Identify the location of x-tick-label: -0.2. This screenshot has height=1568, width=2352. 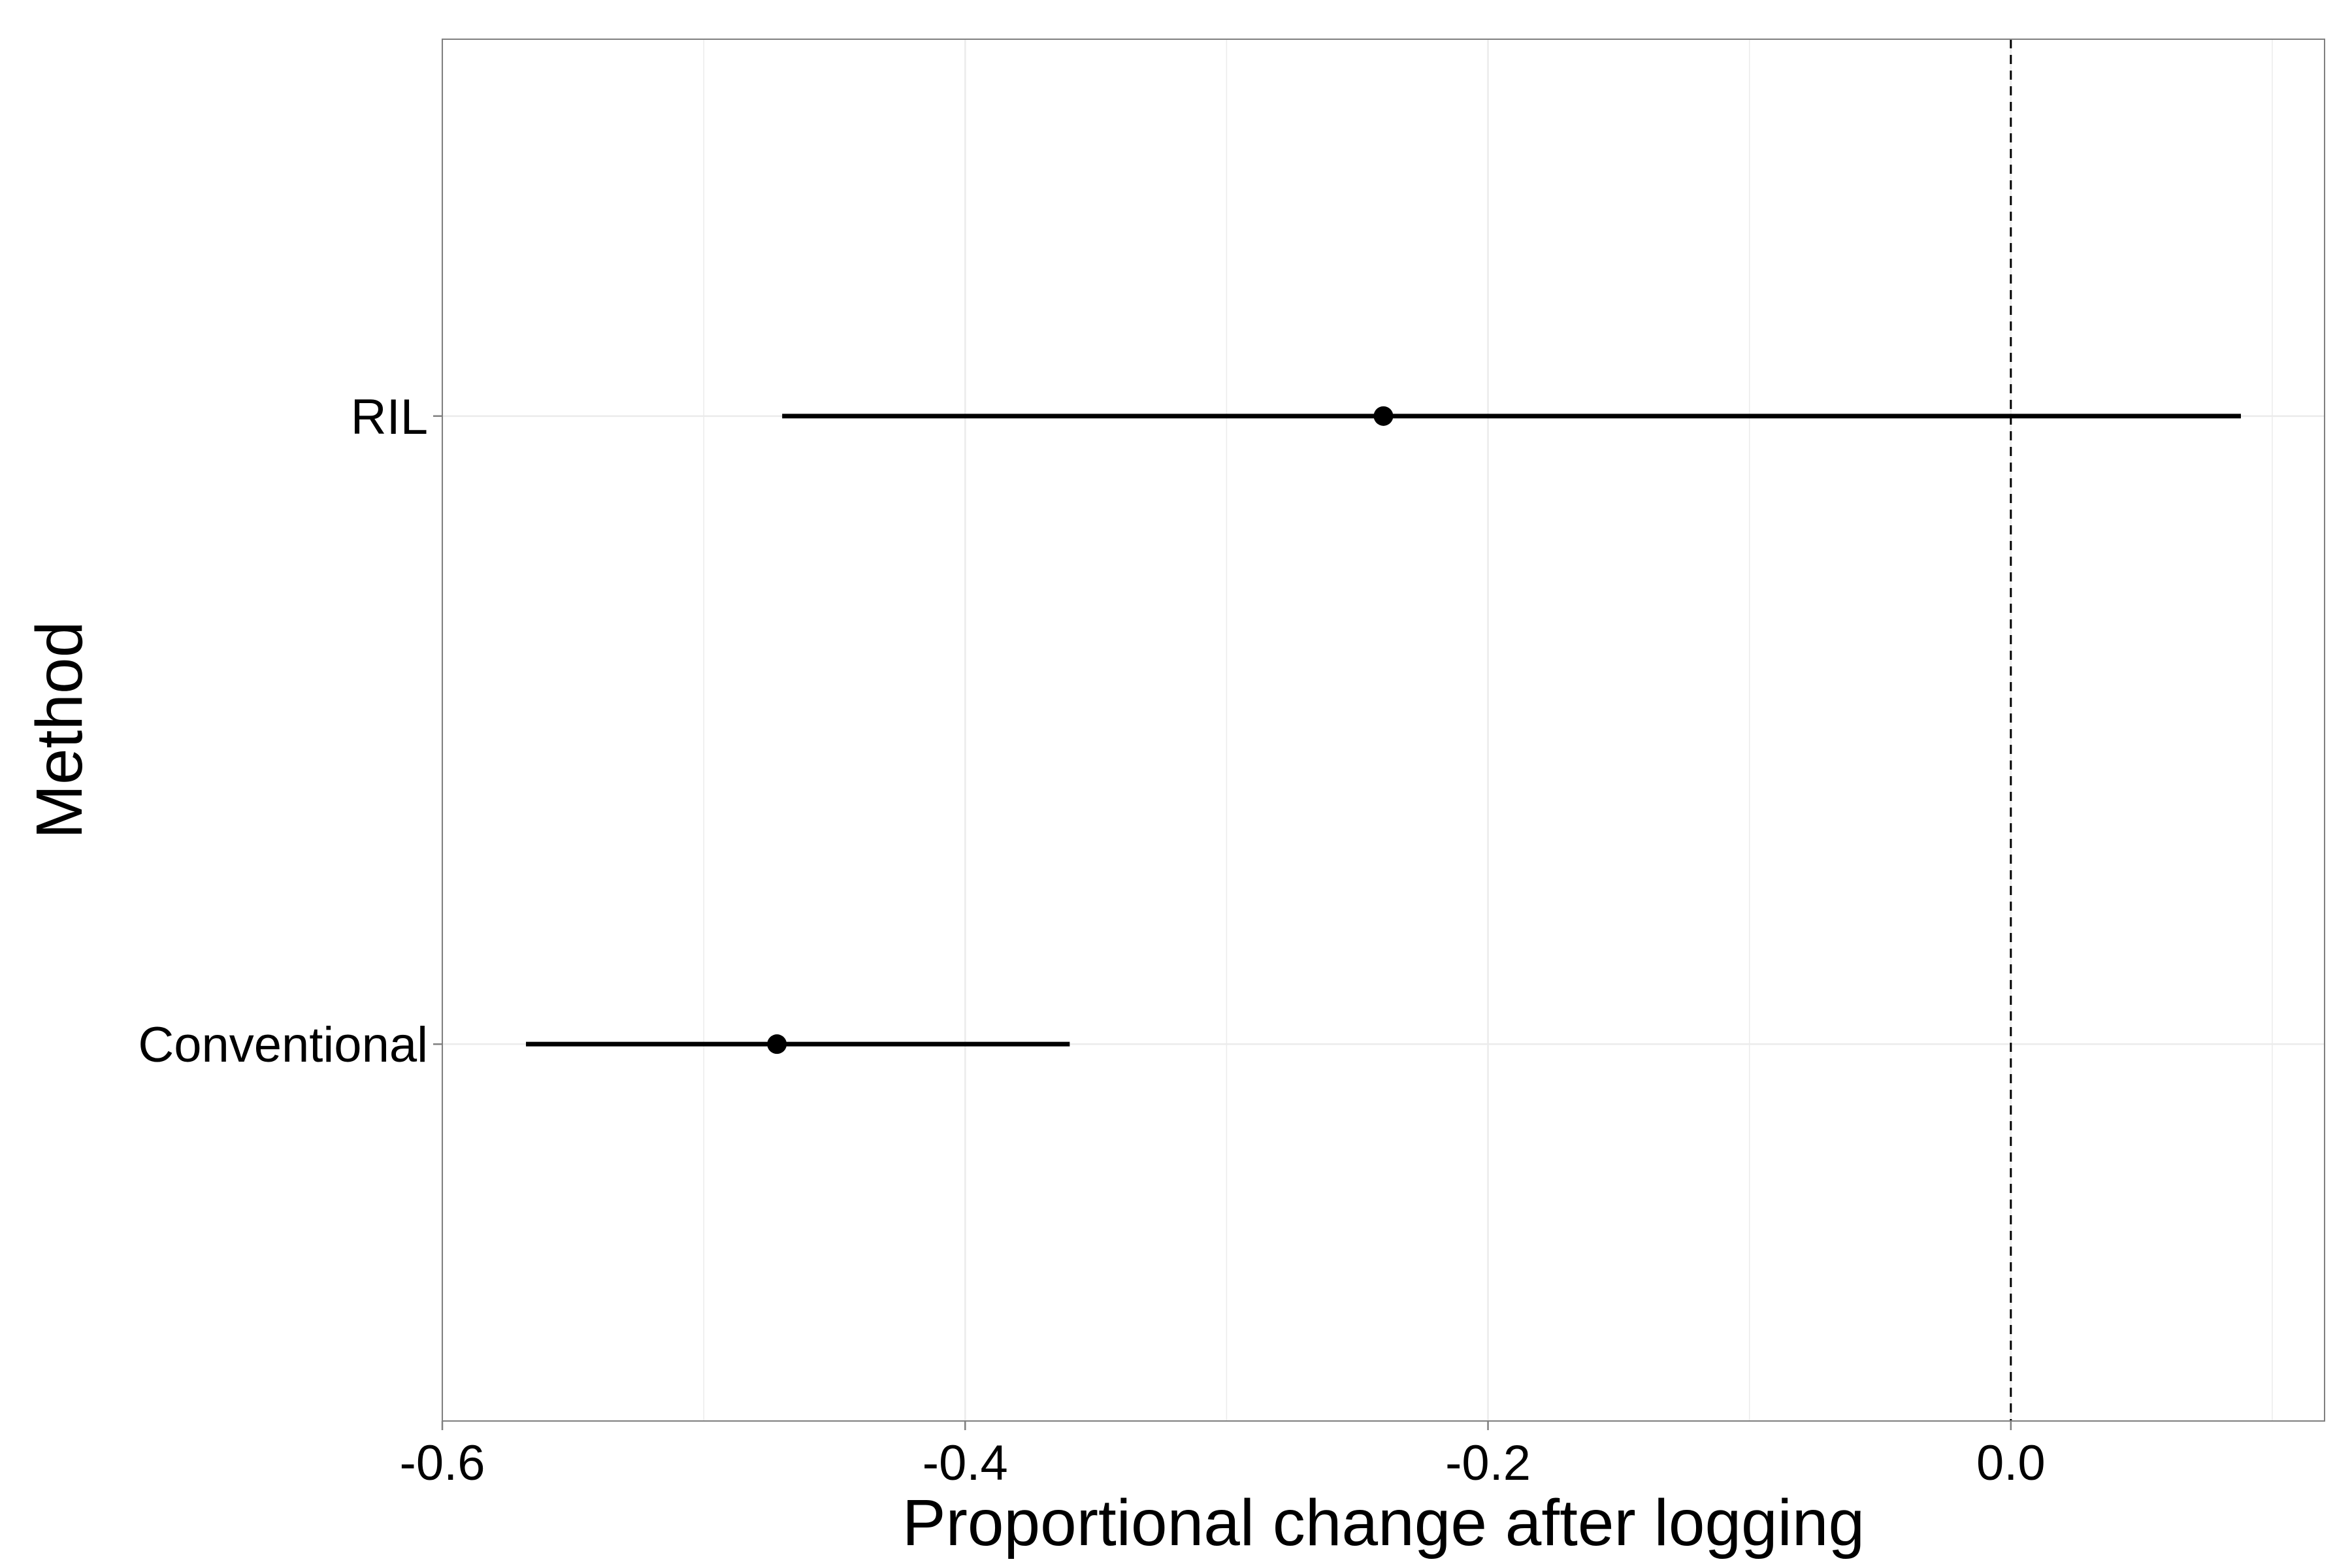
(1488, 1463).